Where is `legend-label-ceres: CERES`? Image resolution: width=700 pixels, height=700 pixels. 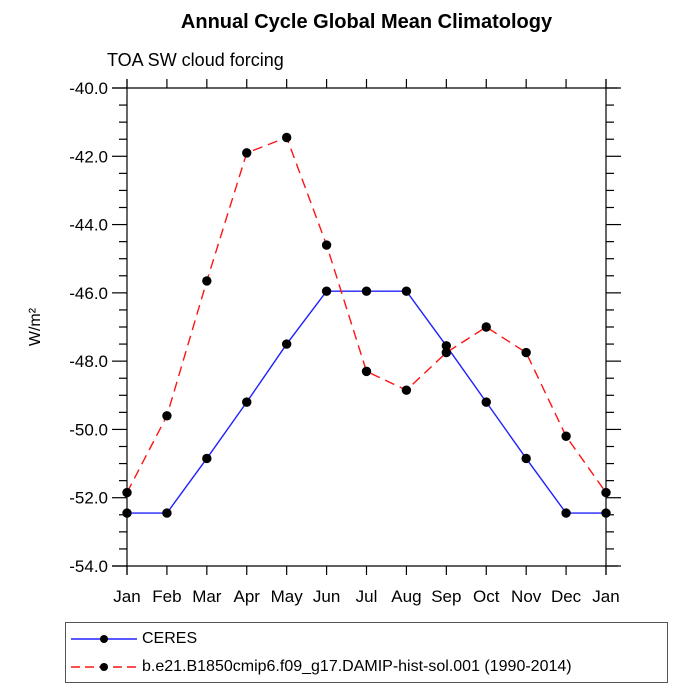
legend-label-ceres: CERES is located at coordinates (170, 638).